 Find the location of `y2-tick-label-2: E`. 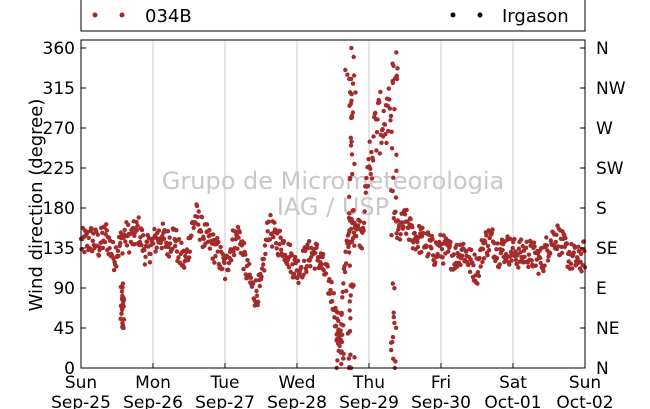

y2-tick-label-2: E is located at coordinates (601, 289).